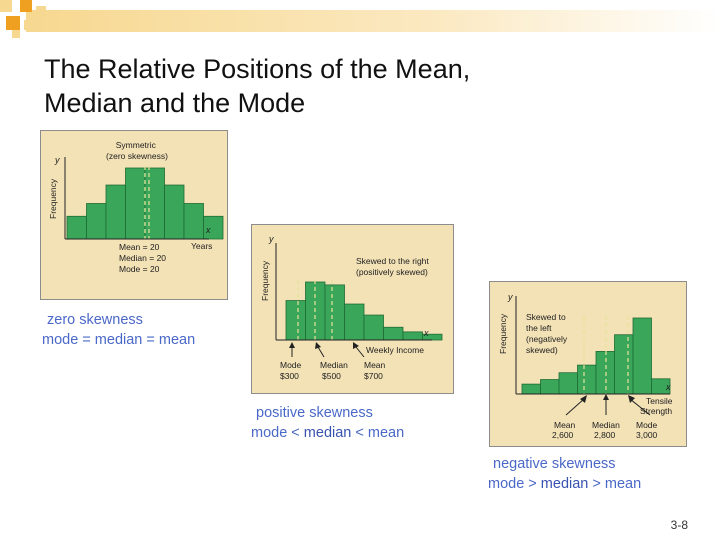  Describe the element at coordinates (331, 376) in the screenshot. I see `stat-median-value: $500` at that location.